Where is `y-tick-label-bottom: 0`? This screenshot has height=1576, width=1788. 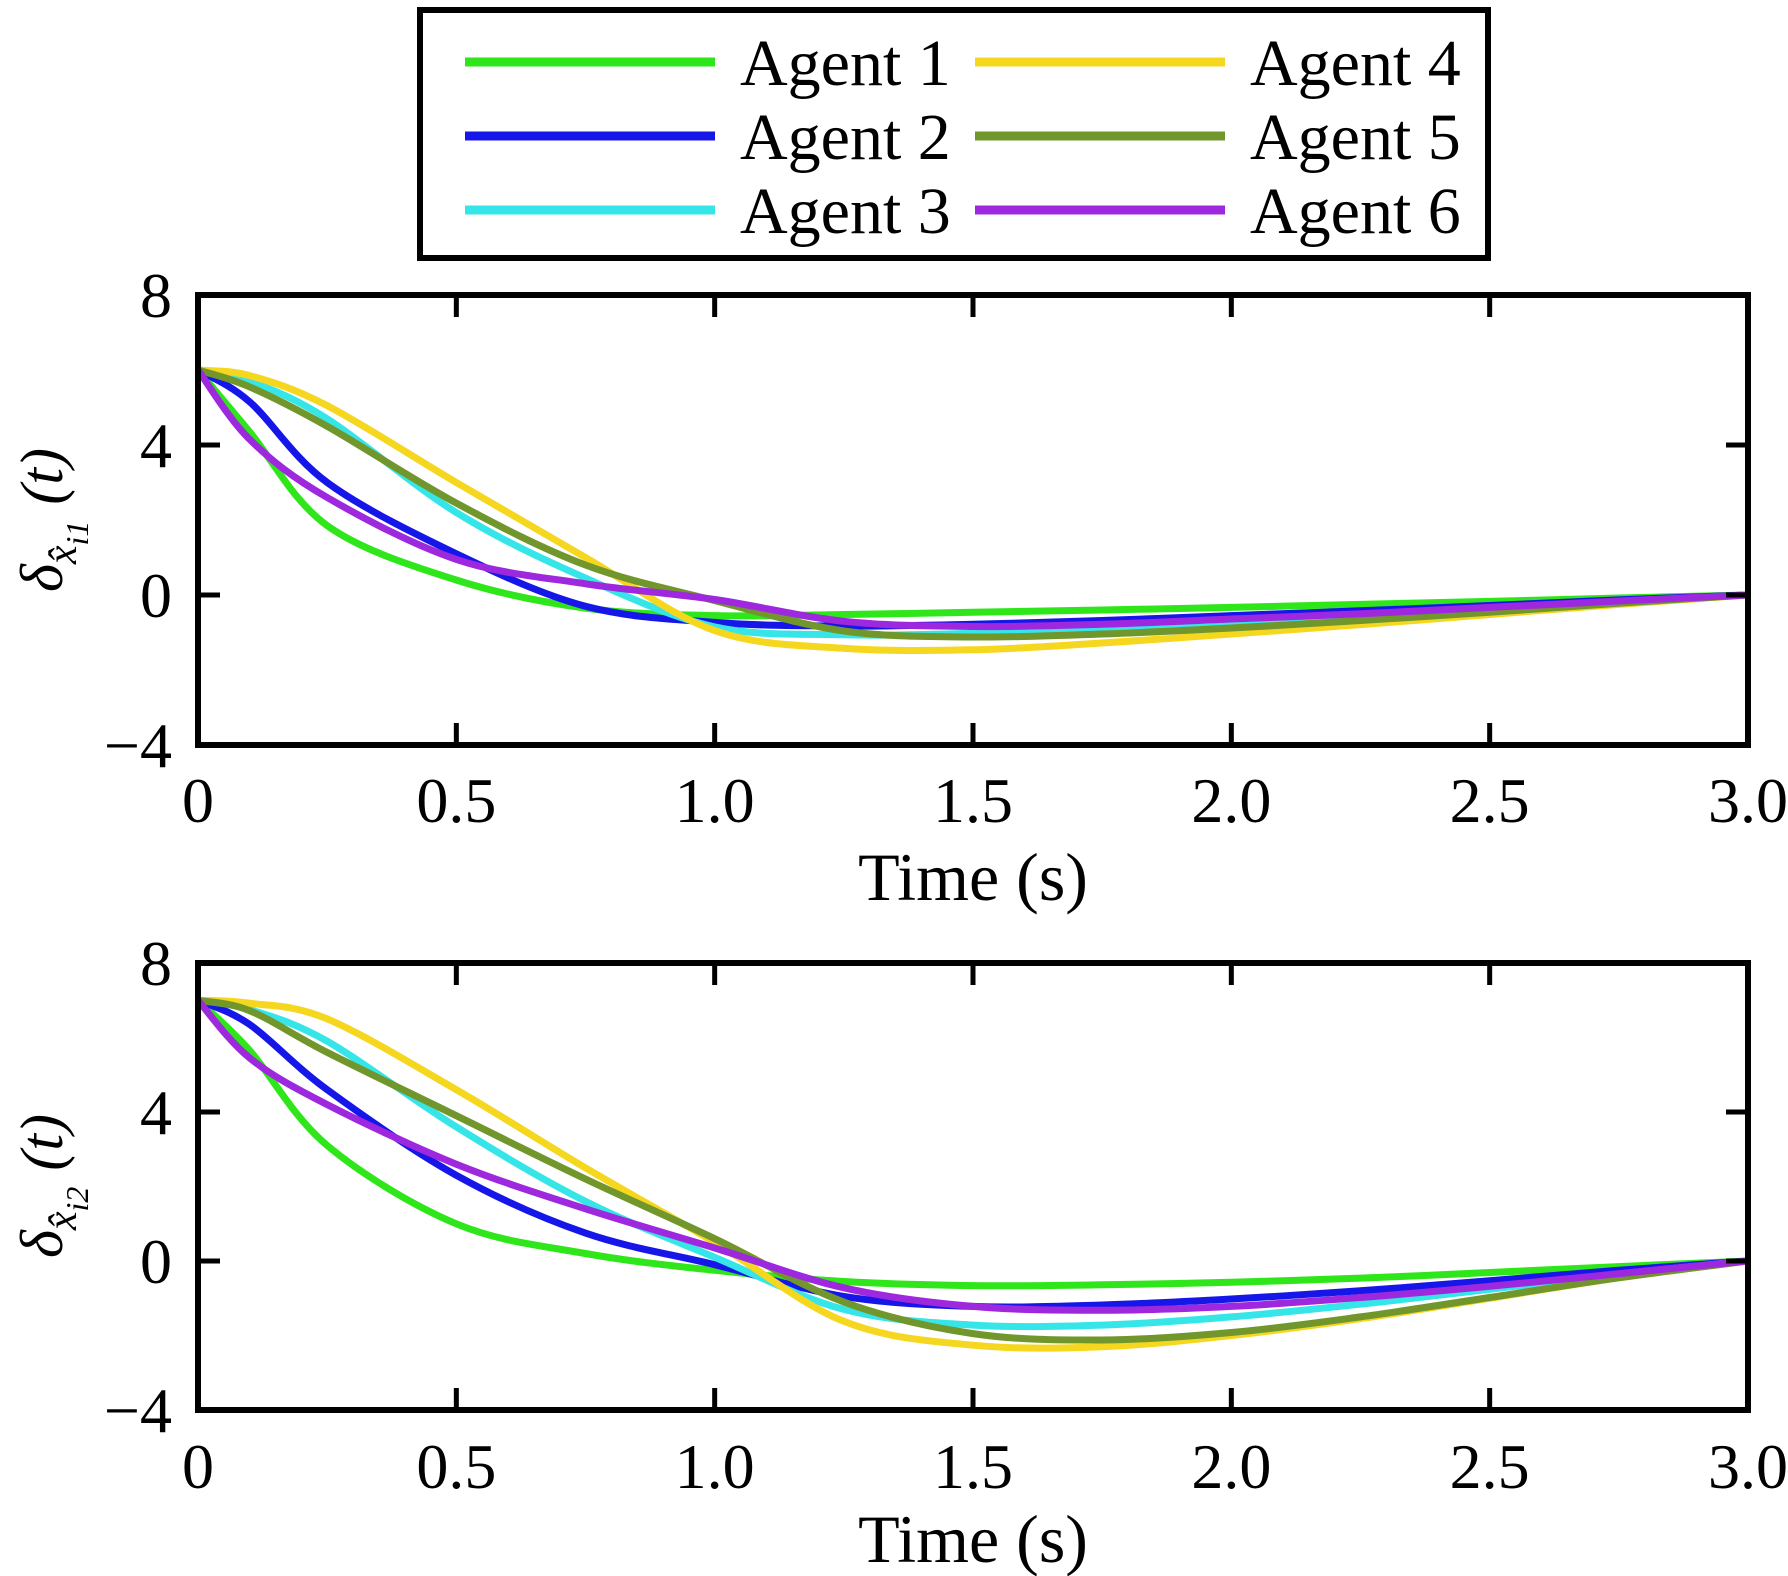 y-tick-label-bottom: 0 is located at coordinates (156, 1261).